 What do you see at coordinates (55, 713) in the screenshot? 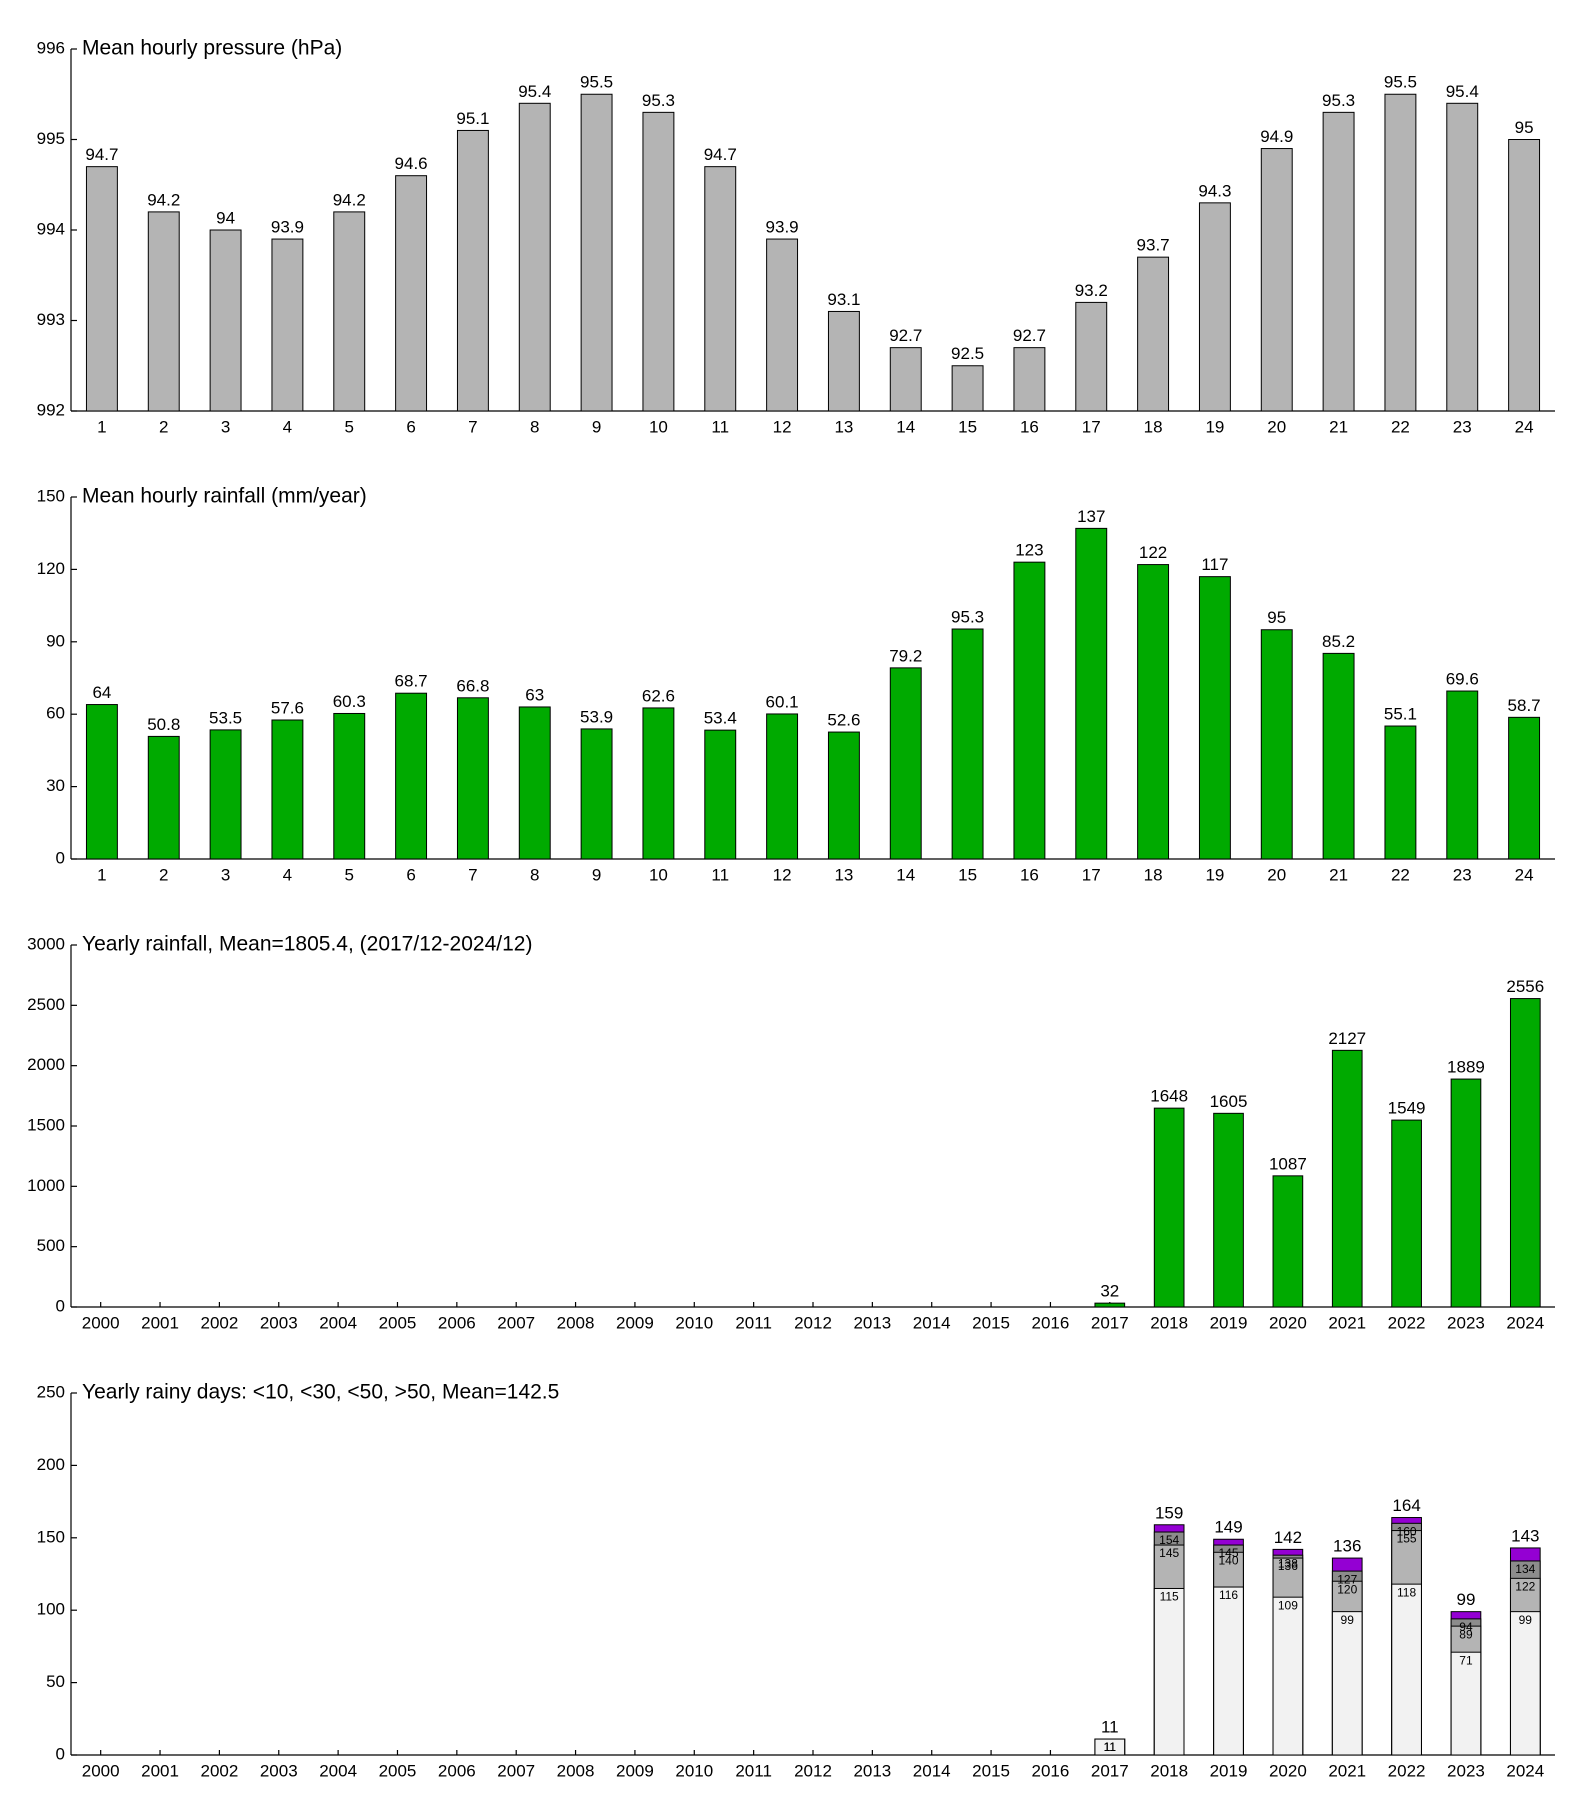
I see `y-tick-label: 60` at bounding box center [55, 713].